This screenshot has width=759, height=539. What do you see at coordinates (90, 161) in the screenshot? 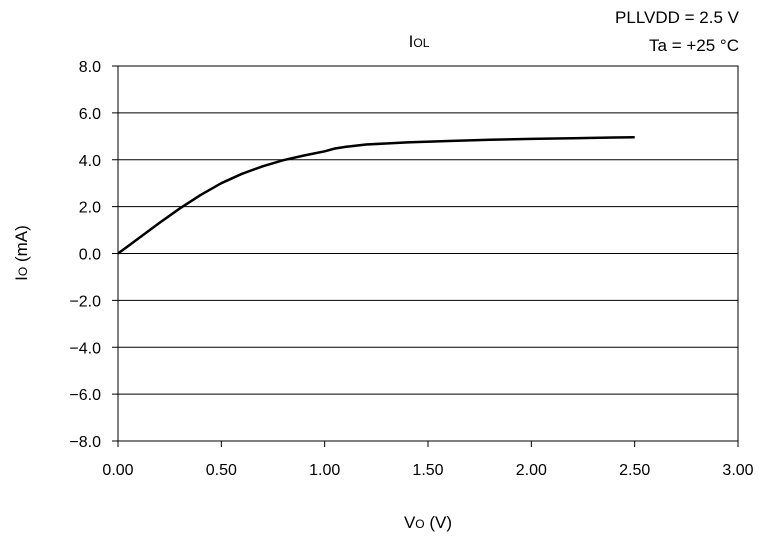
I see `y-tick-label: 4.0` at bounding box center [90, 161].